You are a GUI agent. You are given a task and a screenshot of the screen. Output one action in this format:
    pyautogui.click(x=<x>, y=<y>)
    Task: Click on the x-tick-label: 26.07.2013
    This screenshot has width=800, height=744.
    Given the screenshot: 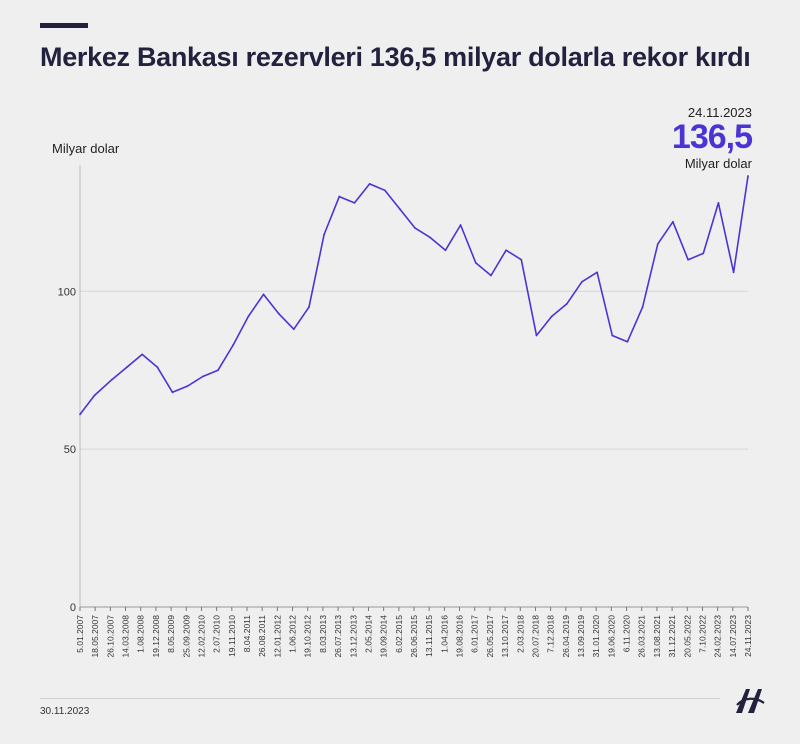 What is the action you would take?
    pyautogui.click(x=338, y=636)
    